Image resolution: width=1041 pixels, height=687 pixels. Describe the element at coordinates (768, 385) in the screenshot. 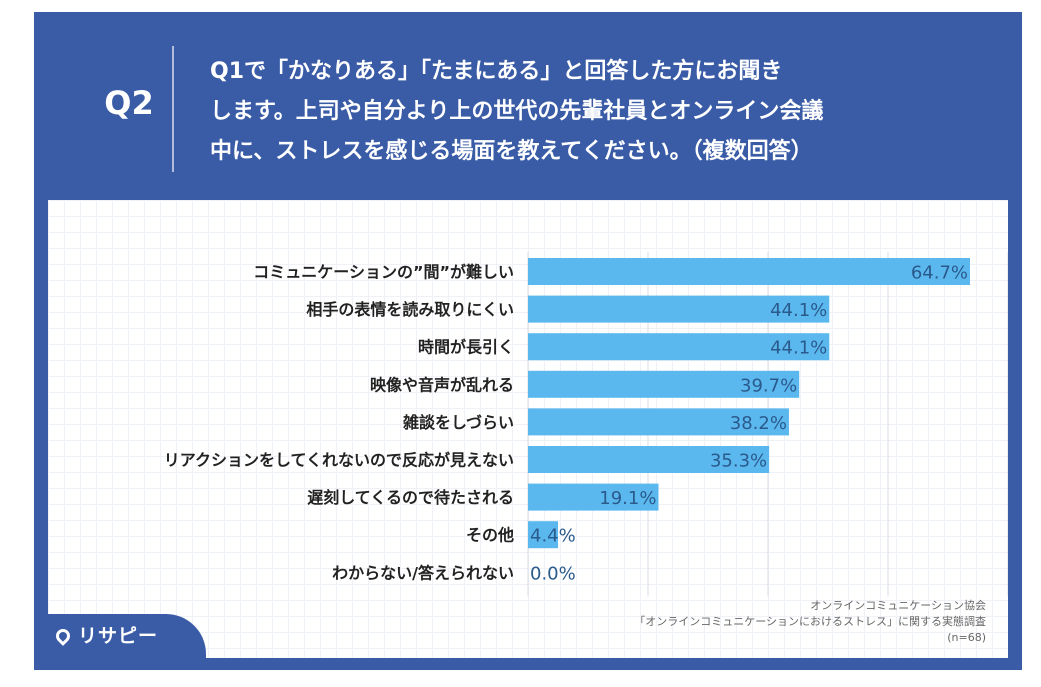

I see `value-label: 39.7%` at that location.